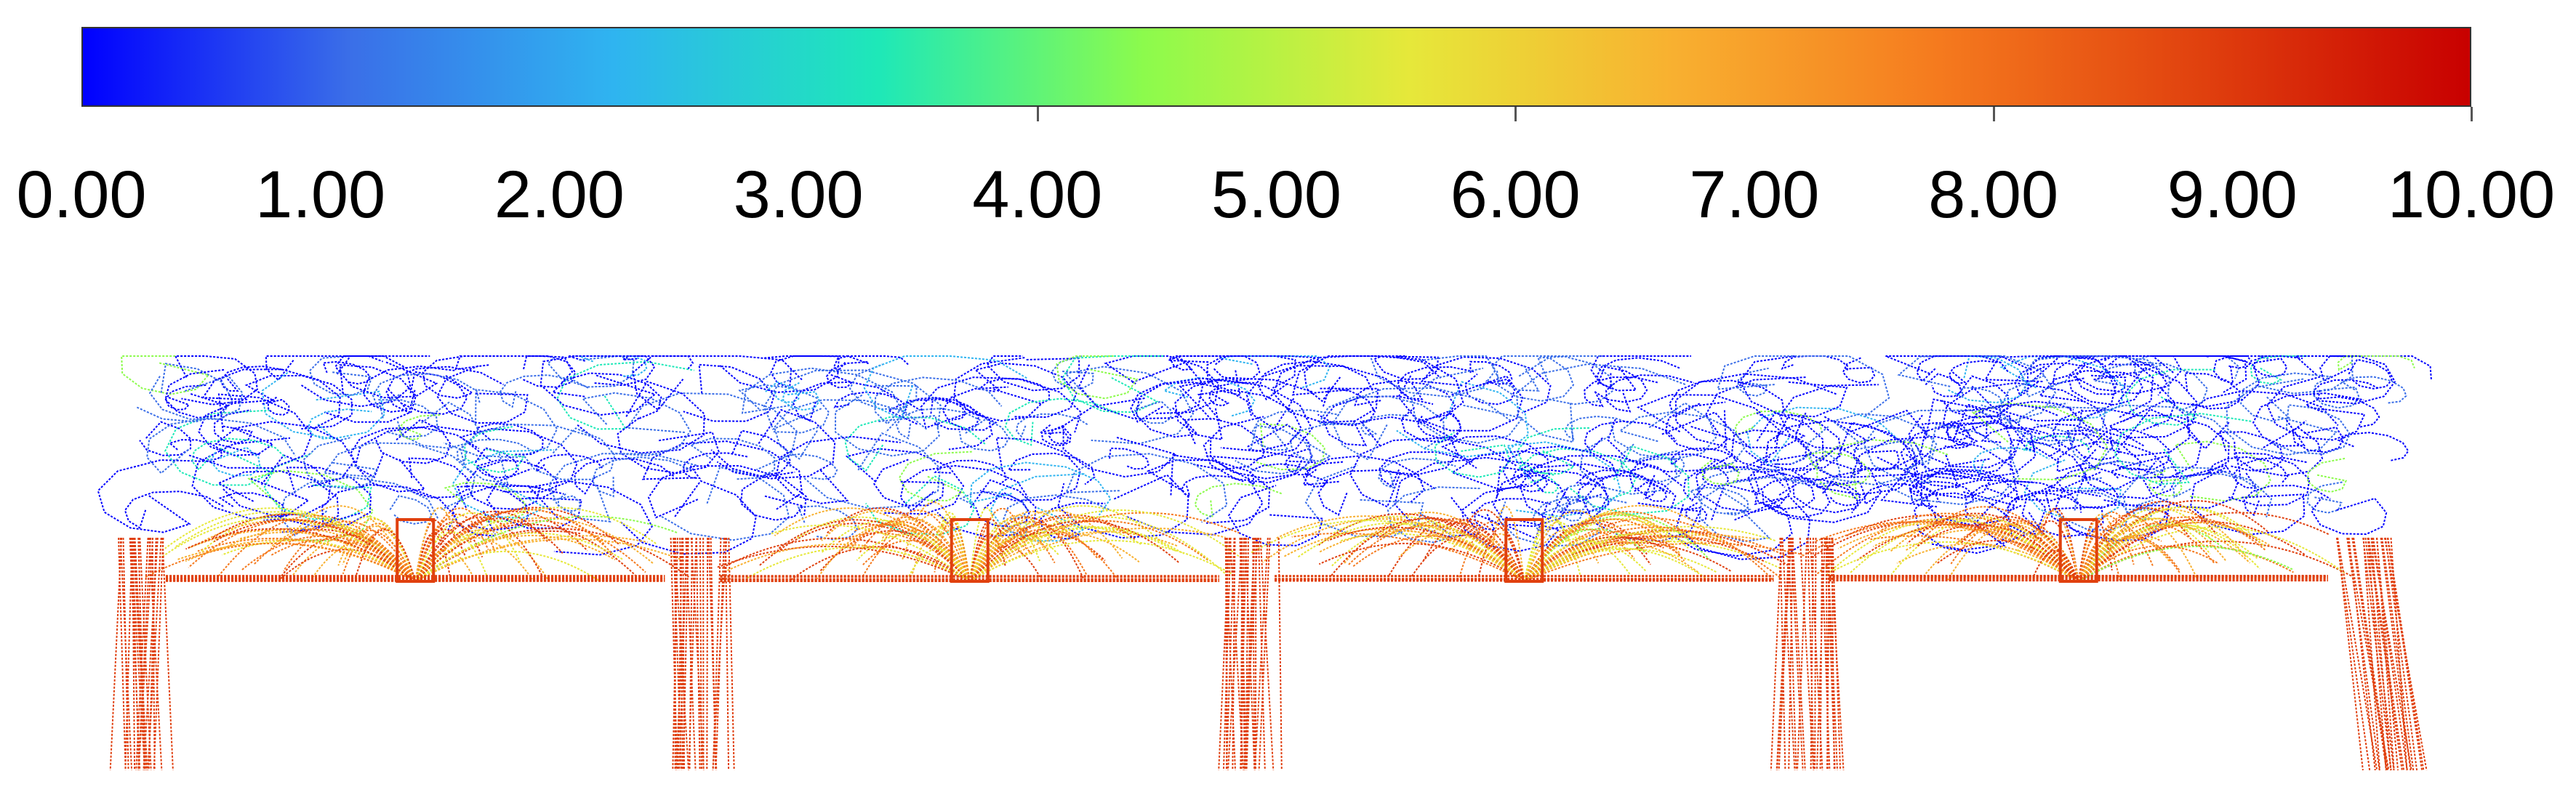 Image resolution: width=2576 pixels, height=795 pixels. What do you see at coordinates (1515, 114) in the screenshot?
I see `colorbar-tick-mark` at bounding box center [1515, 114].